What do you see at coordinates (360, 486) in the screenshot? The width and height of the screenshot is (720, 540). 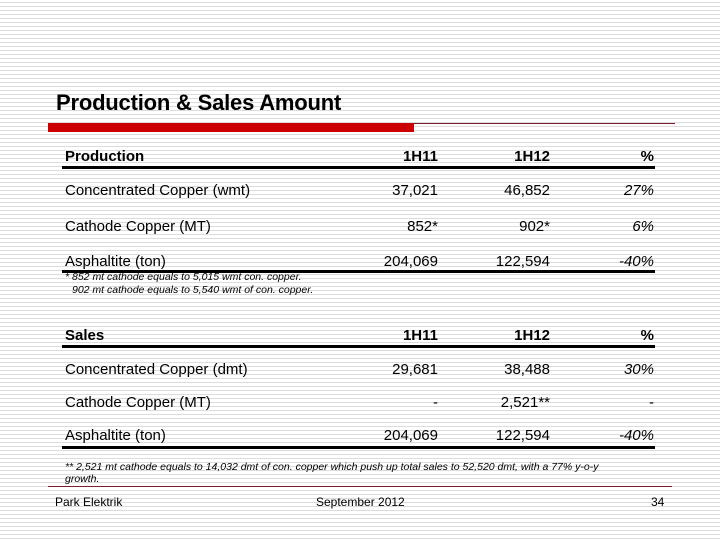 I see `footer-divider` at bounding box center [360, 486].